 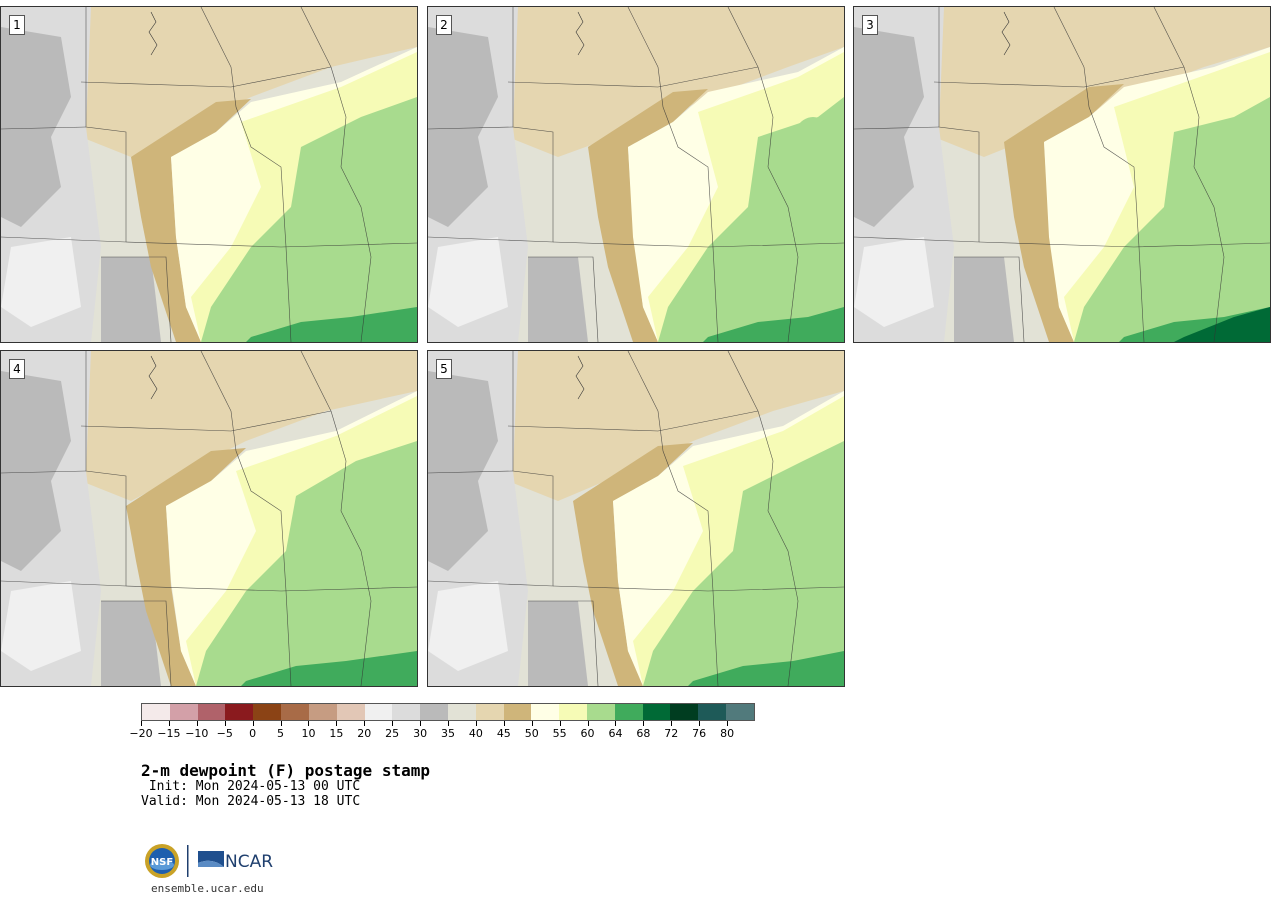 I want to click on colorbar-tick-label: 76, so click(x=699, y=733).